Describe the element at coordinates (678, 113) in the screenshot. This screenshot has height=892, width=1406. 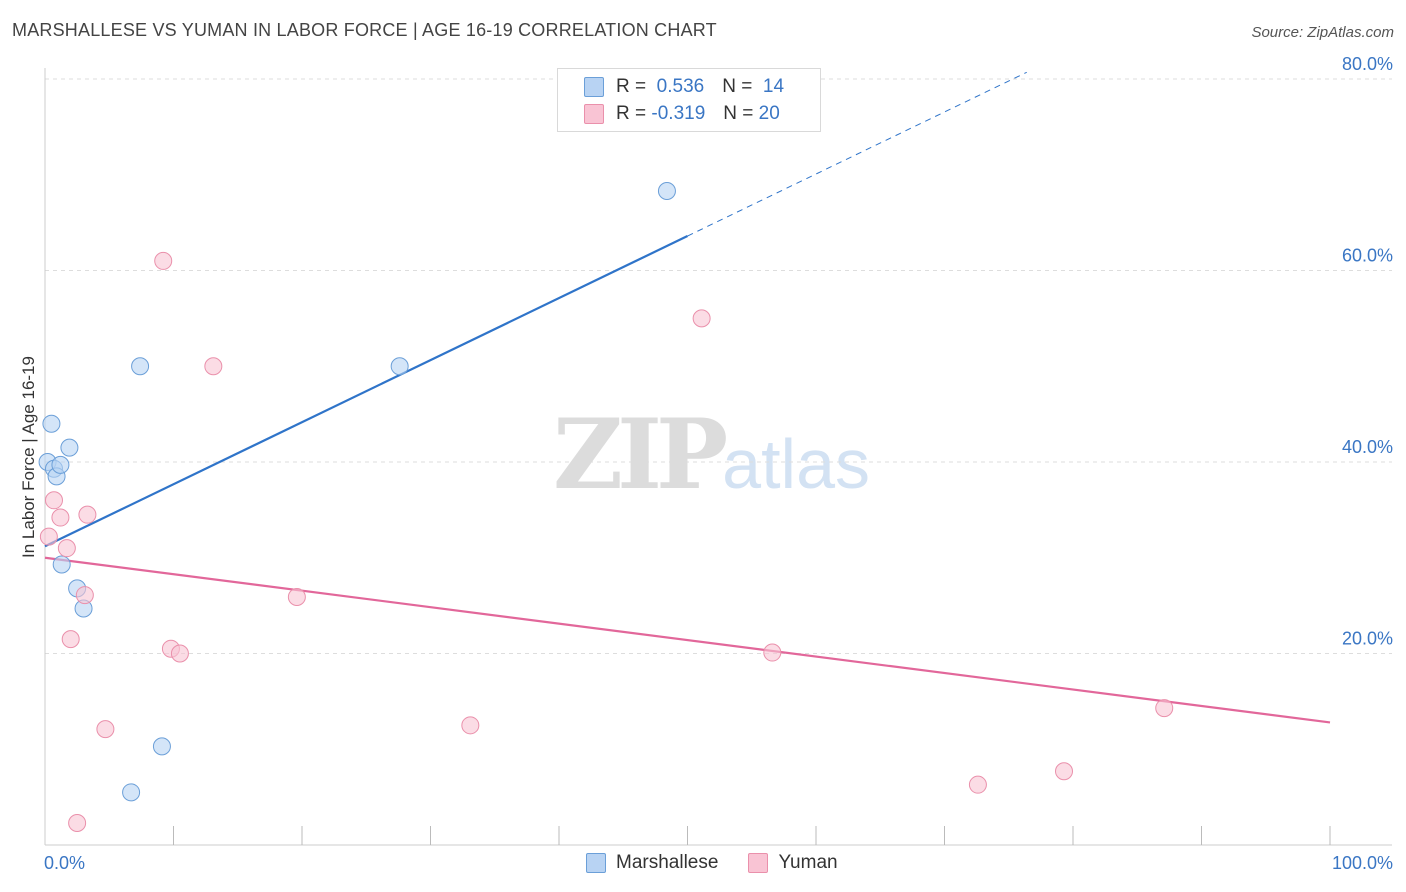
I see `legend-r-value: -0.319` at that location.